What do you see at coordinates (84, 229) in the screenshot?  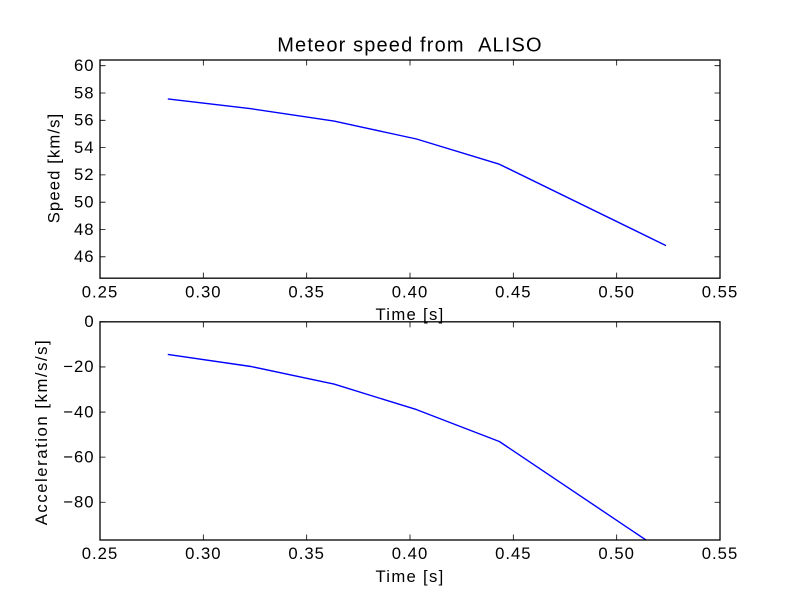 I see `svg-text: 48` at bounding box center [84, 229].